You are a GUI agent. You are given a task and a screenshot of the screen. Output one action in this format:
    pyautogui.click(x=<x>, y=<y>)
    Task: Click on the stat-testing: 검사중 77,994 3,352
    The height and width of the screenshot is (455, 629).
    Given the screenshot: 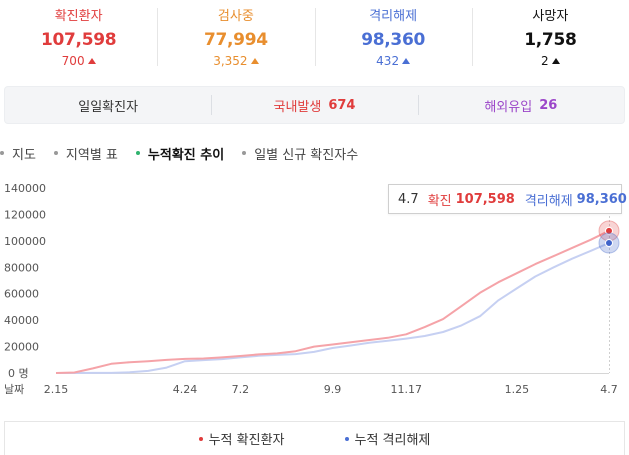 What is the action you would take?
    pyautogui.click(x=235, y=38)
    